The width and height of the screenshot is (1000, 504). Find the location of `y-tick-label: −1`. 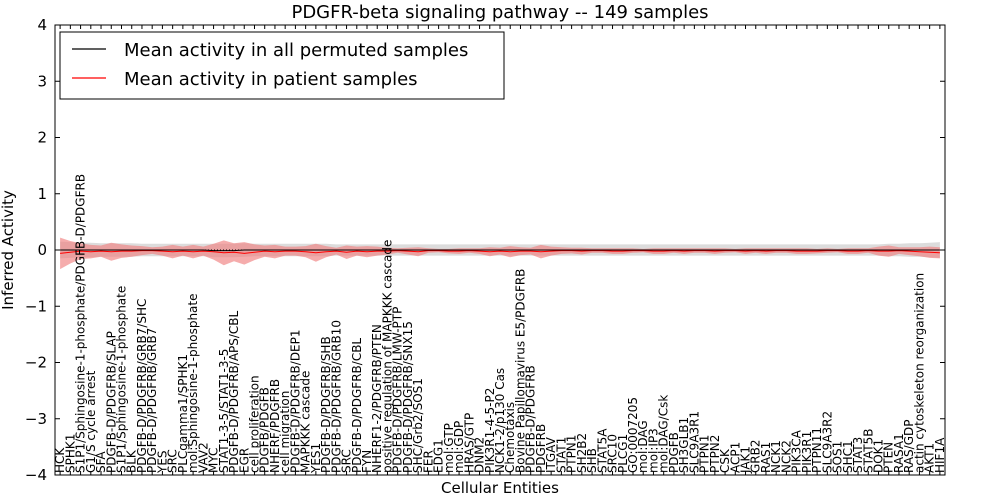

y-tick-label: −1 is located at coordinates (36, 306).